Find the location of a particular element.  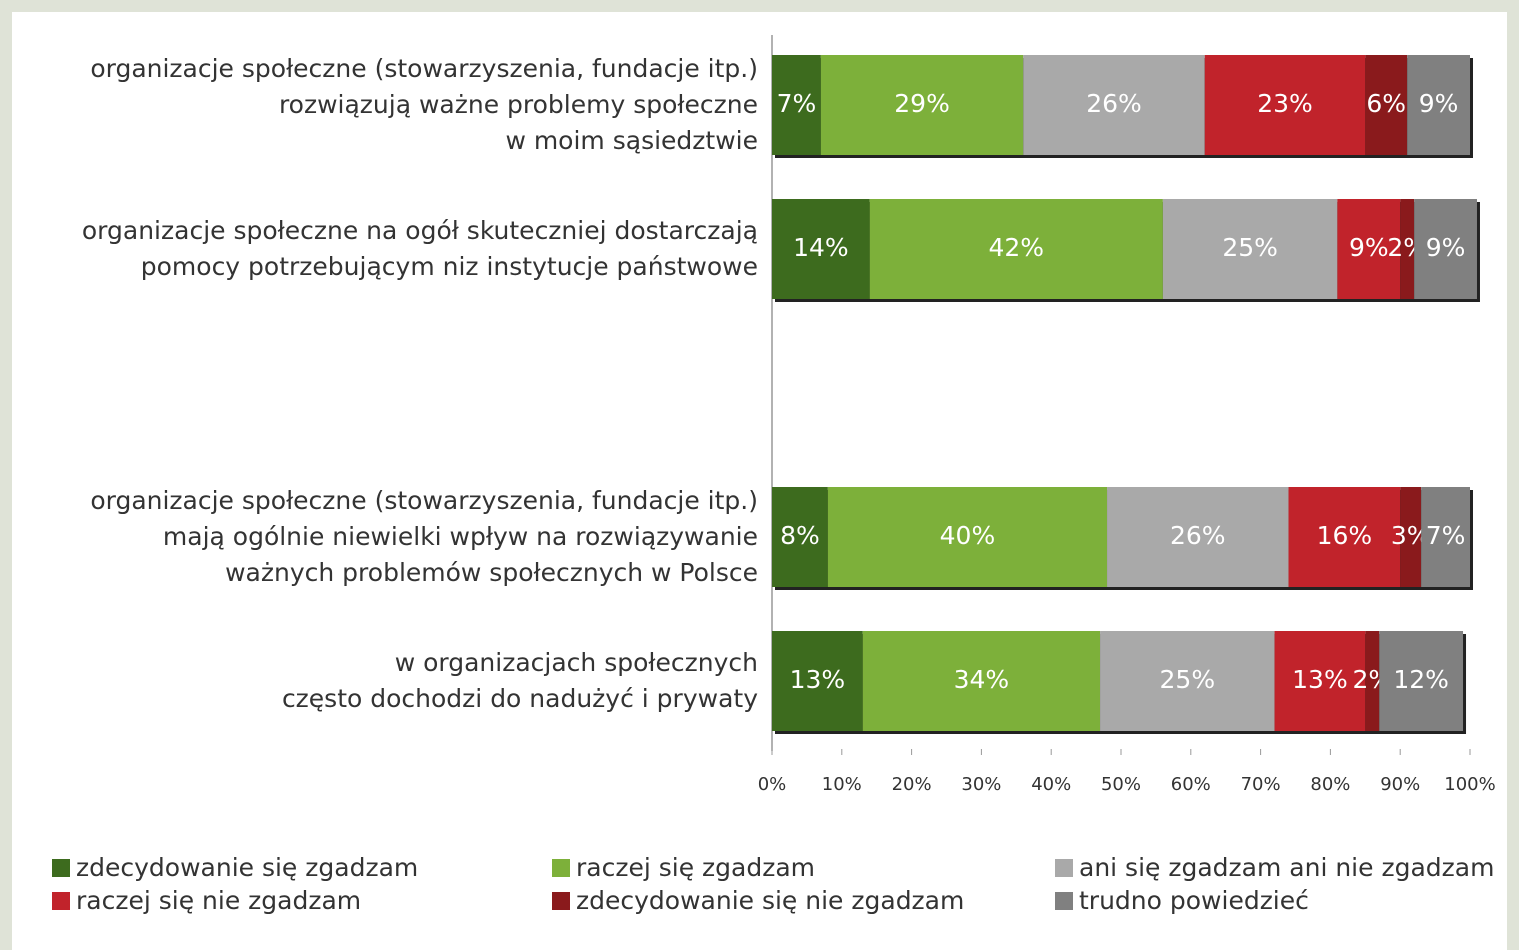

x-tick-label: 40% is located at coordinates (1051, 784).